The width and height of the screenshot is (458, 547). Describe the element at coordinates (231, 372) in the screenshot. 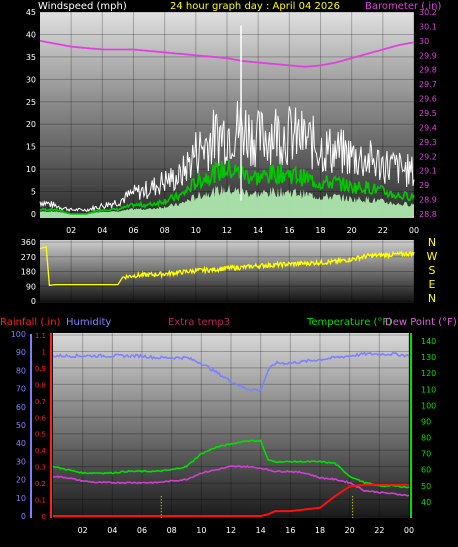

I see `humidity-line` at that location.